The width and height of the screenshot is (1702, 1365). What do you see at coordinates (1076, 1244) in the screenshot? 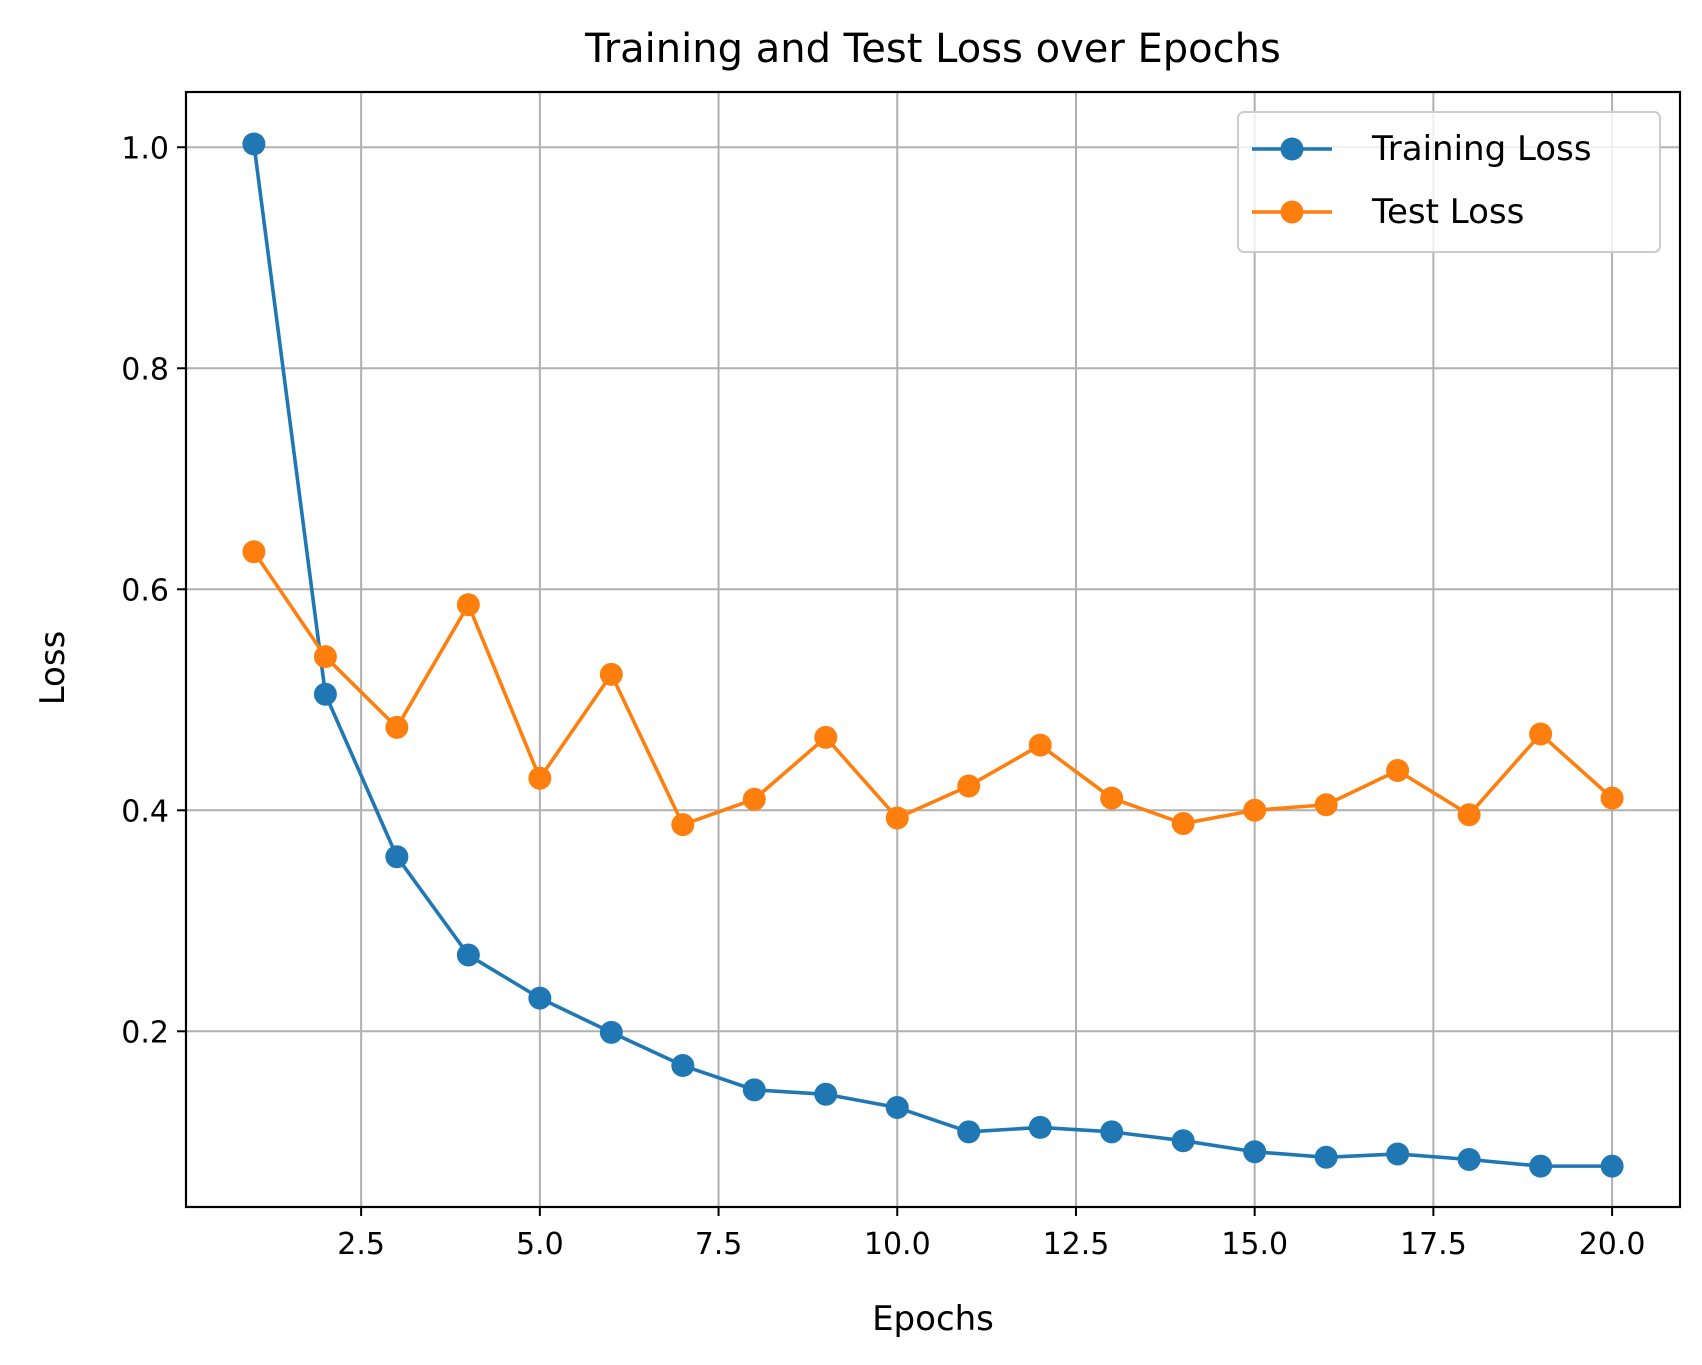
I see `x-tick-label: 12.5` at bounding box center [1076, 1244].